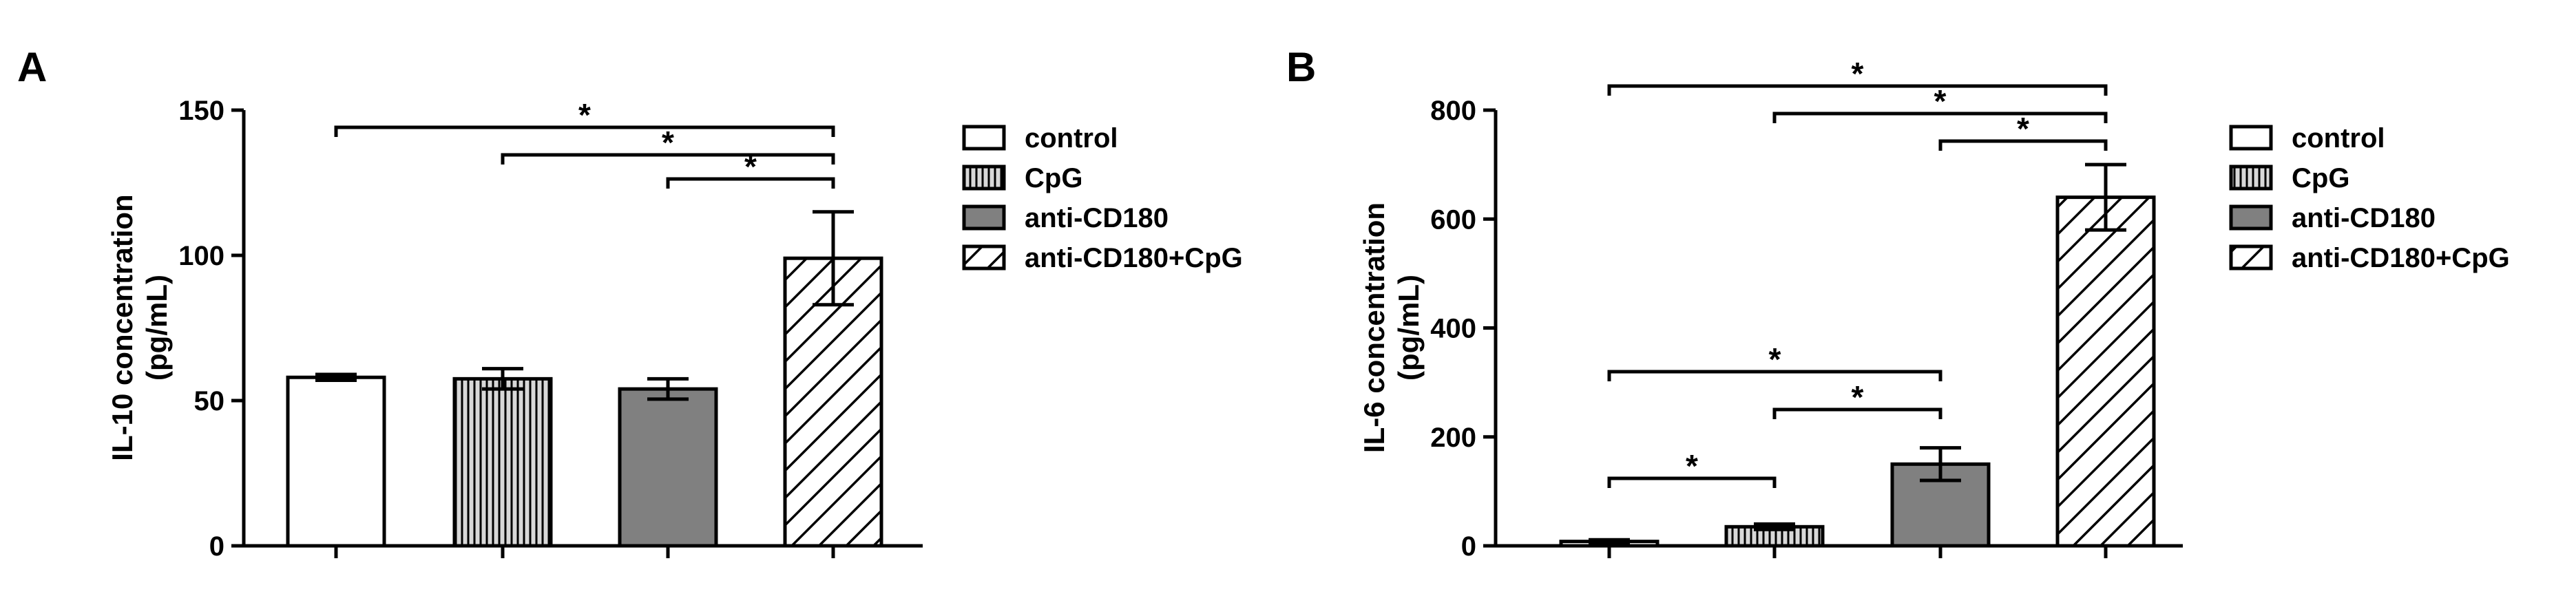  What do you see at coordinates (584, 115) in the screenshot?
I see `panel-a-sig-star-1: *` at bounding box center [584, 115].